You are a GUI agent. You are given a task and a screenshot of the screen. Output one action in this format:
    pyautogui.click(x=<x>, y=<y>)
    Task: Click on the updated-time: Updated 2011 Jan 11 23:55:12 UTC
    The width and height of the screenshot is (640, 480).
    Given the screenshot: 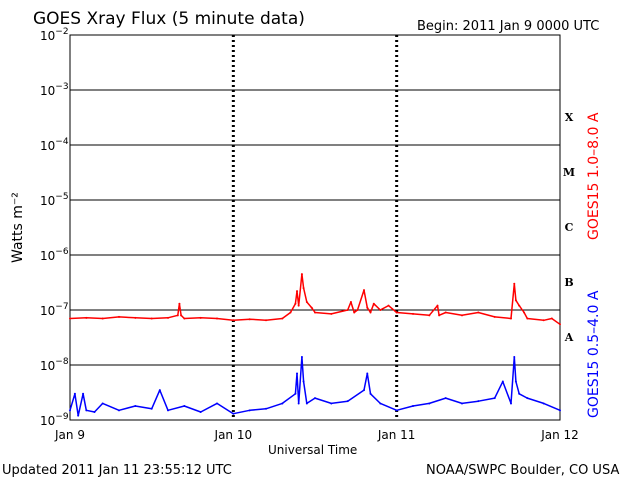 What is the action you would take?
    pyautogui.click(x=117, y=470)
    